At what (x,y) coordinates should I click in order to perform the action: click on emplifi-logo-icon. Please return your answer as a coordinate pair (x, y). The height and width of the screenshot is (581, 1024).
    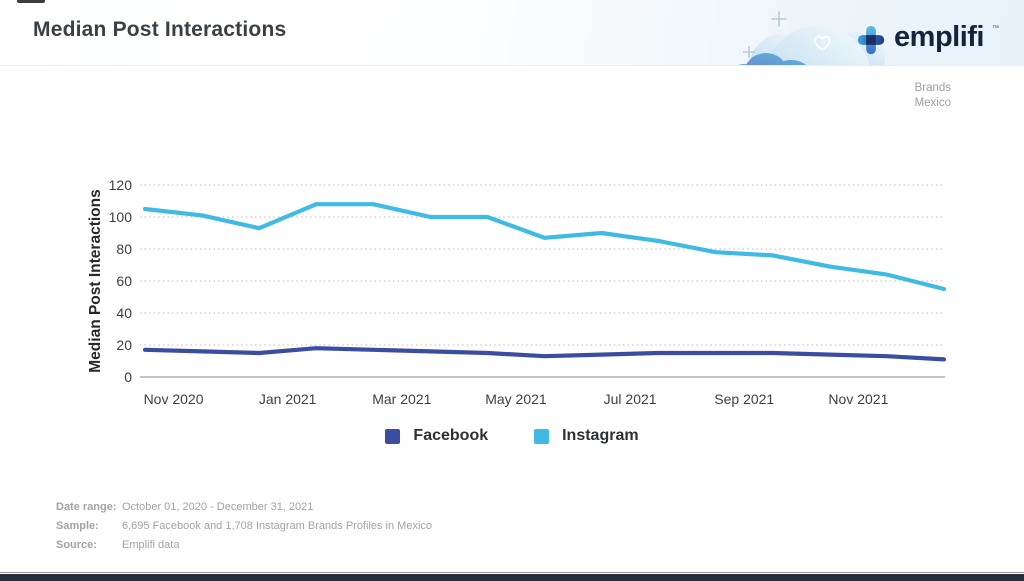
    Looking at the image, I should click on (871, 40).